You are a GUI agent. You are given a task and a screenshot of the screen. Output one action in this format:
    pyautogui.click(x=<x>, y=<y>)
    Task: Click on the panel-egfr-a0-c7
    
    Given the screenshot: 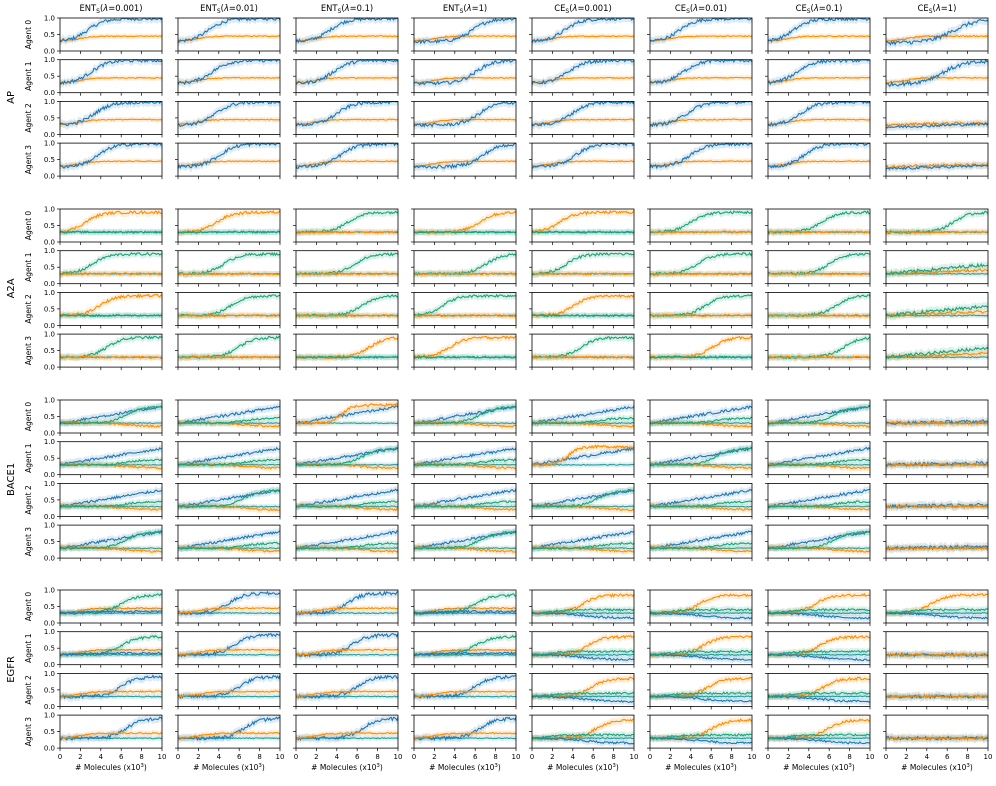 What is the action you would take?
    pyautogui.click(x=936, y=607)
    